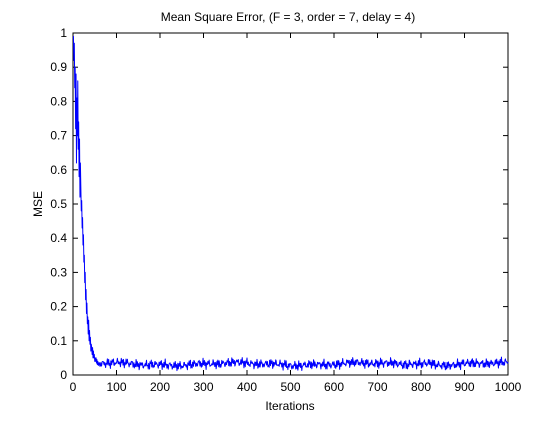  Describe the element at coordinates (58, 272) in the screenshot. I see `y-tick-label: 0.3` at that location.